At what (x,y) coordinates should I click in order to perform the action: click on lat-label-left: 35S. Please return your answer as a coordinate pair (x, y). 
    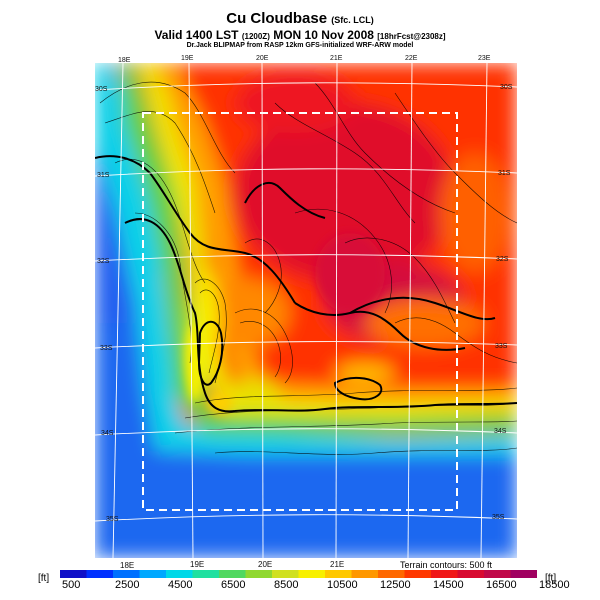
    Looking at the image, I should click on (112, 519).